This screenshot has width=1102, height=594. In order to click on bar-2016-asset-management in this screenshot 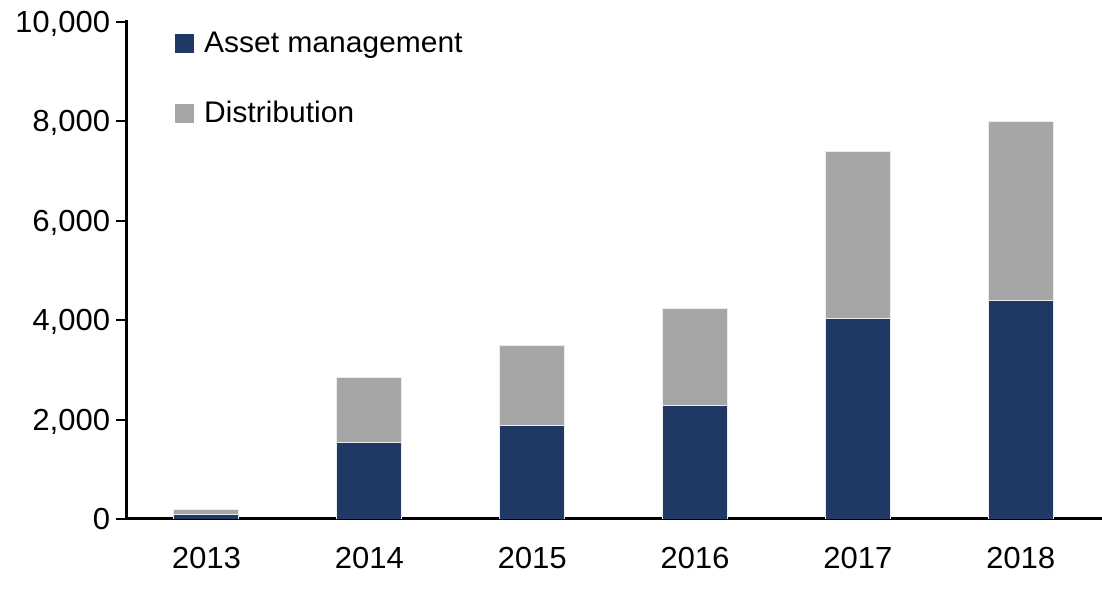, I will do `click(694, 461)`.